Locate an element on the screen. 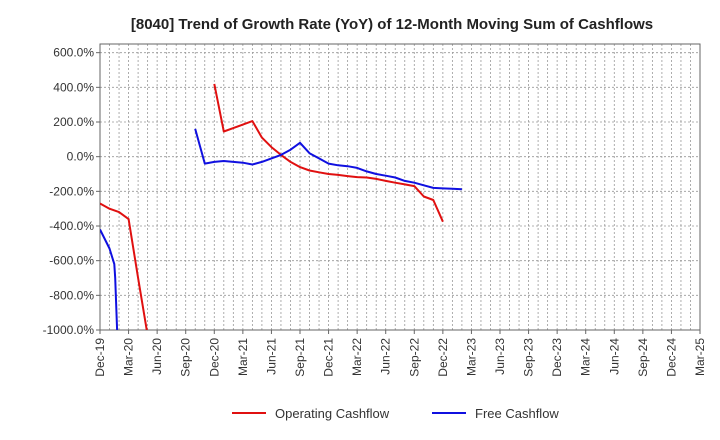  y-tick-label: -600.0% is located at coordinates (71, 261).